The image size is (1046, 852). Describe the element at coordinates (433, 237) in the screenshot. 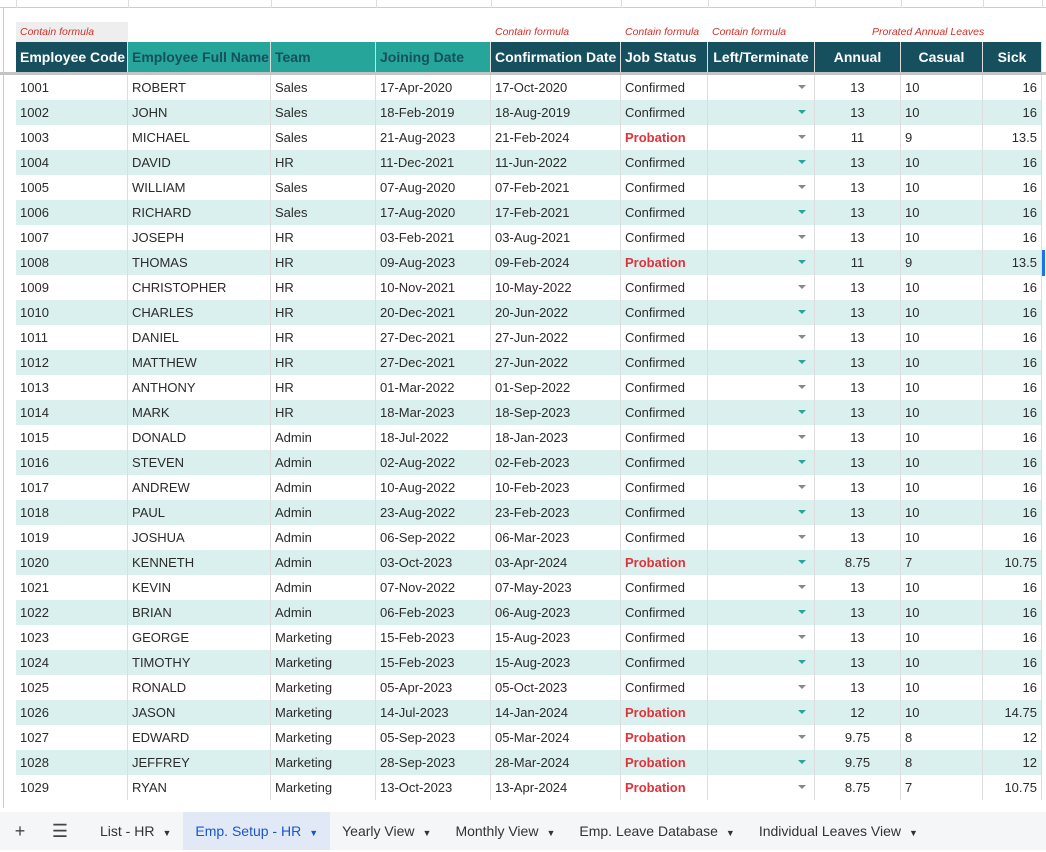

I see `cell-joining-date: 03-Feb-2021` at that location.